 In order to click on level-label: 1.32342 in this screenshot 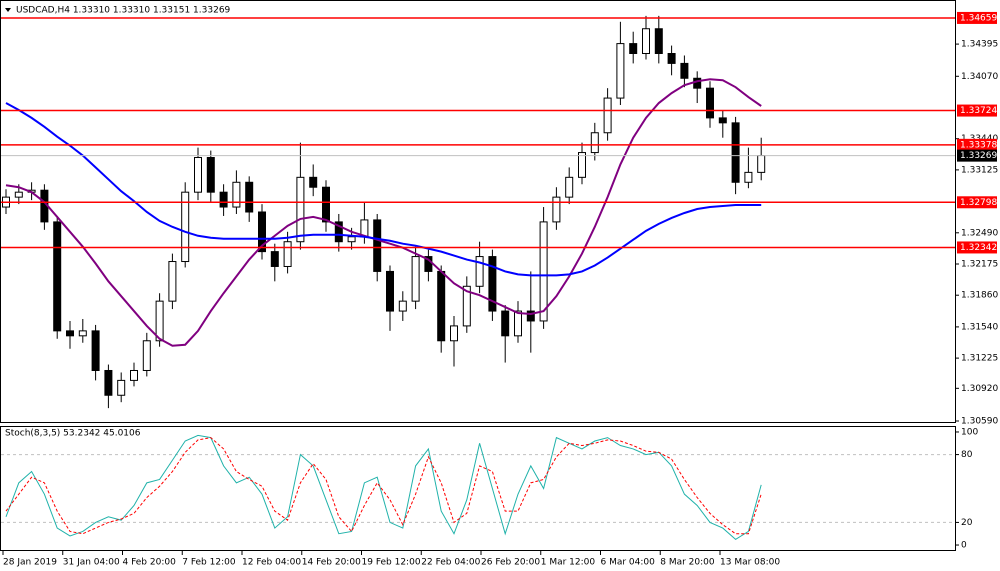, I will do `click(978, 248)`.